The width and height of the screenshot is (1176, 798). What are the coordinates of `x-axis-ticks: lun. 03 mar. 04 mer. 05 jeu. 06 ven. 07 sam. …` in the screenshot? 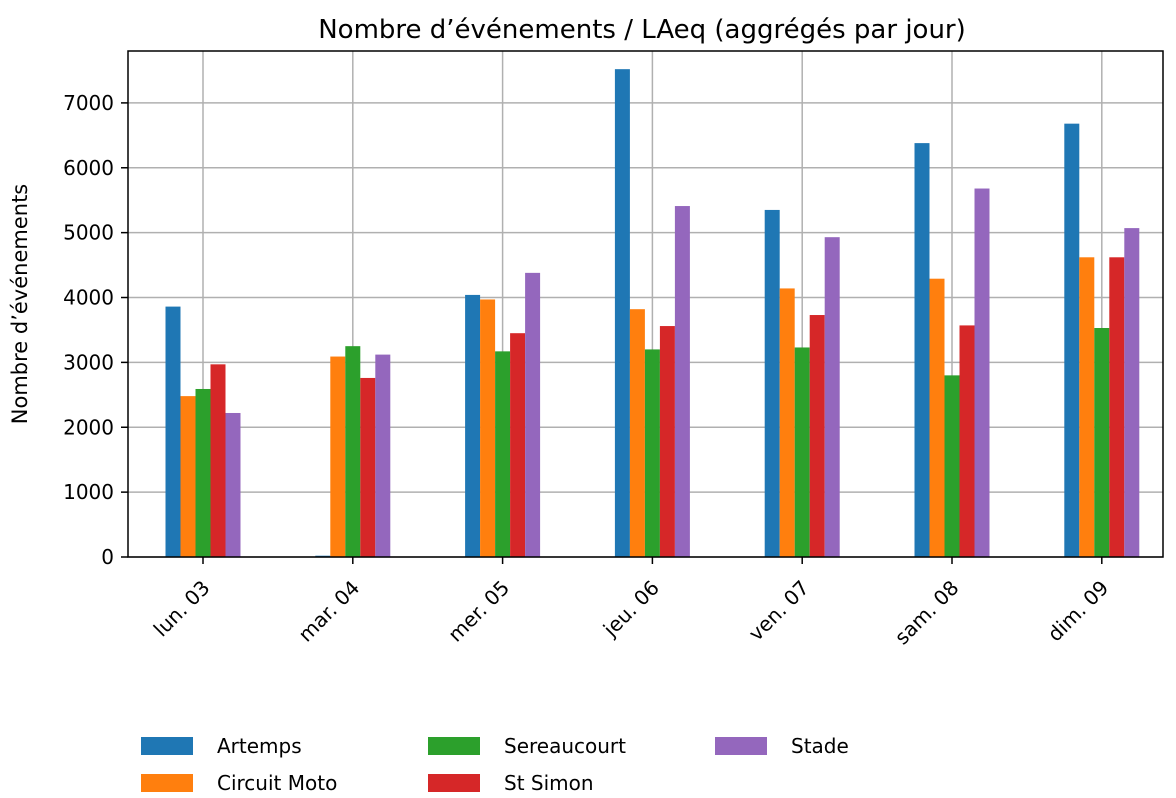 It's located at (631, 603).